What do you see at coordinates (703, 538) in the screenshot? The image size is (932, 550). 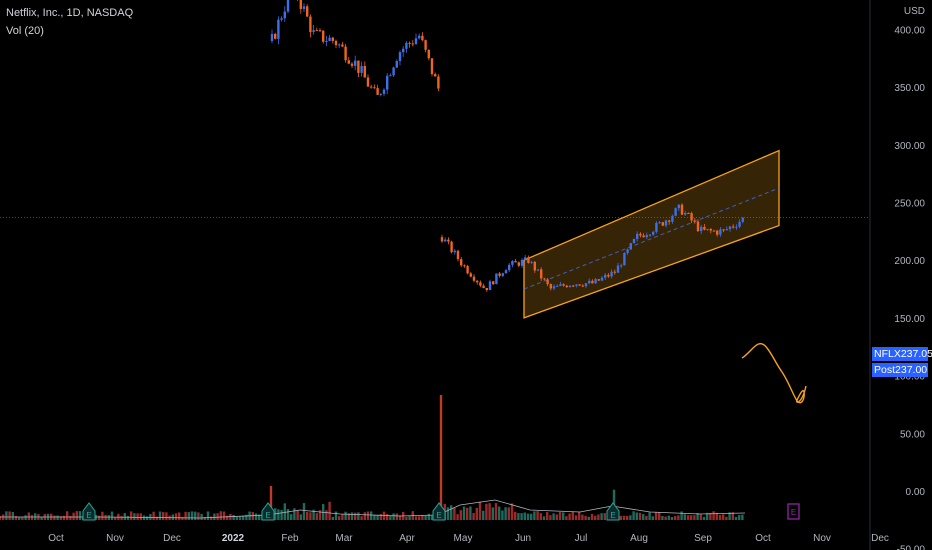 I see `x-tick-label: Sep` at bounding box center [703, 538].